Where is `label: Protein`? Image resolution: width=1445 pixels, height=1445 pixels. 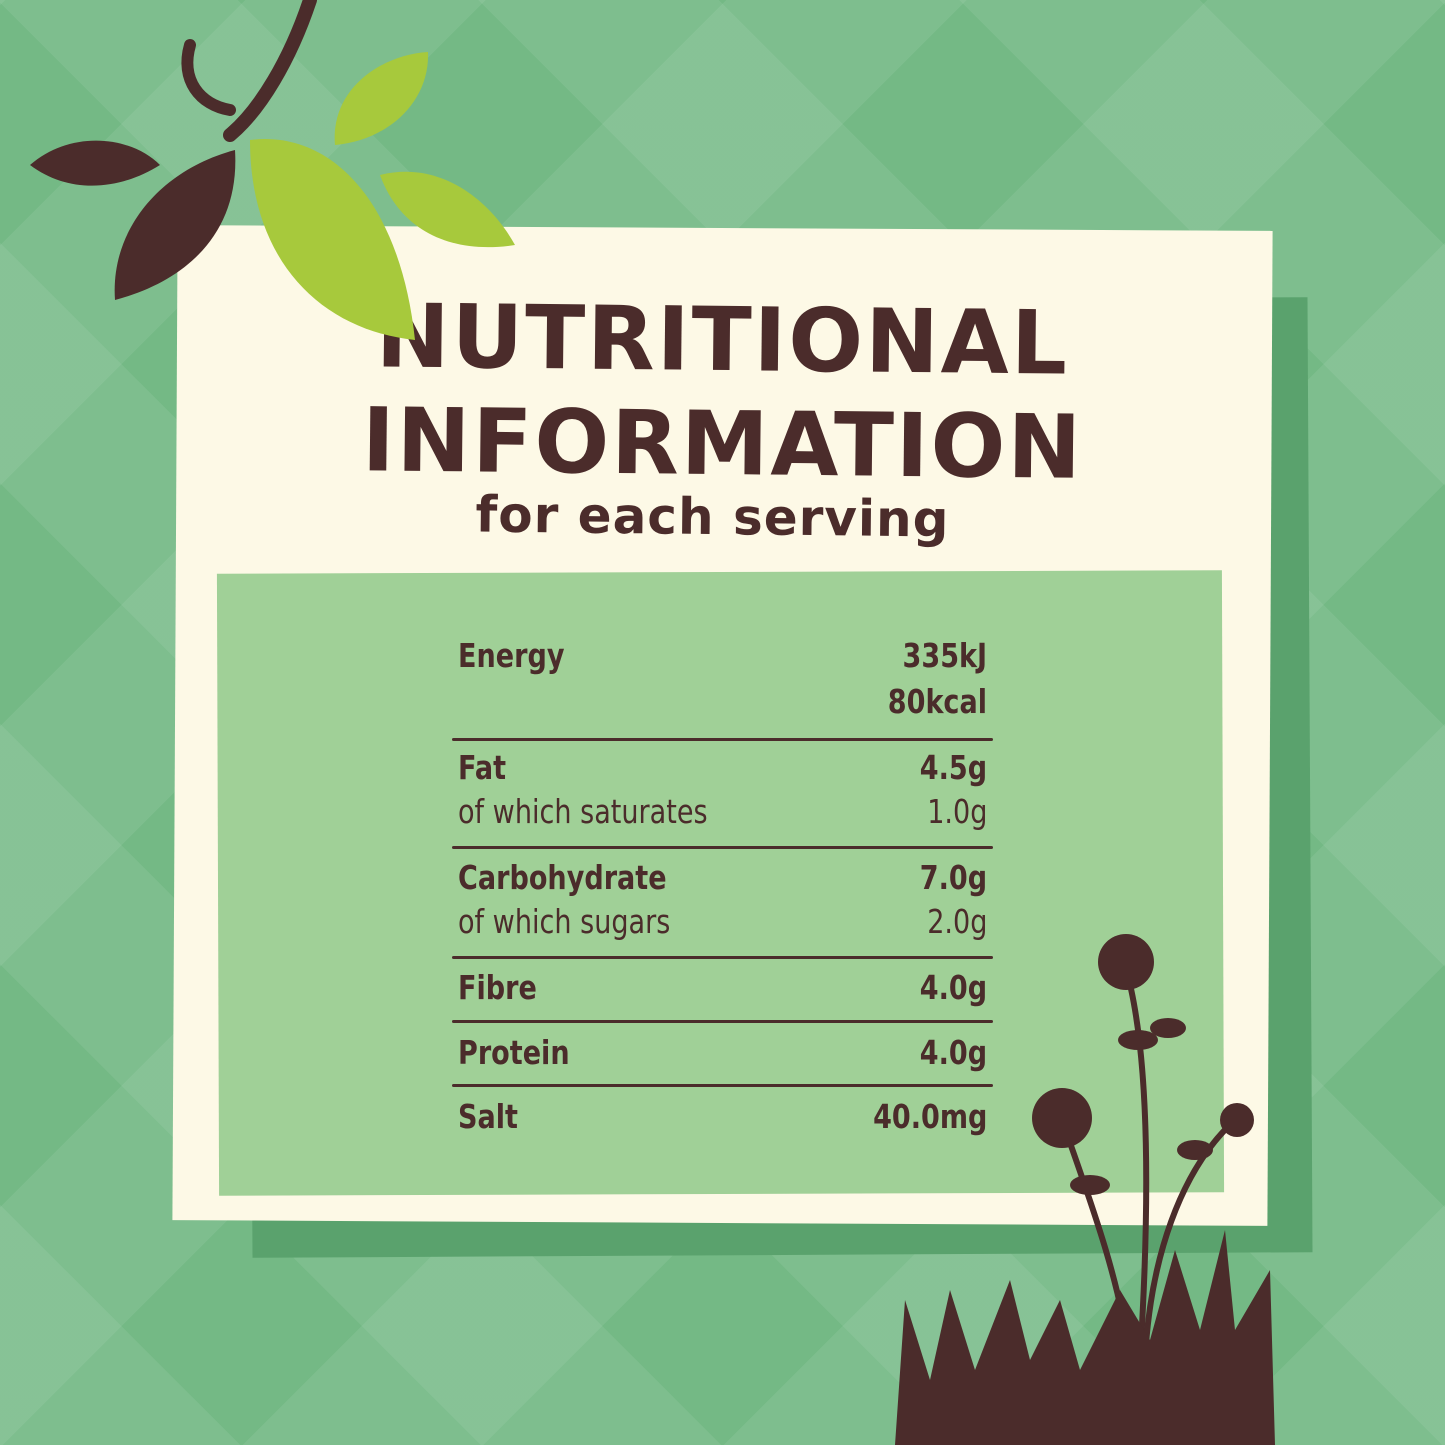
label: Protein is located at coordinates (514, 1052).